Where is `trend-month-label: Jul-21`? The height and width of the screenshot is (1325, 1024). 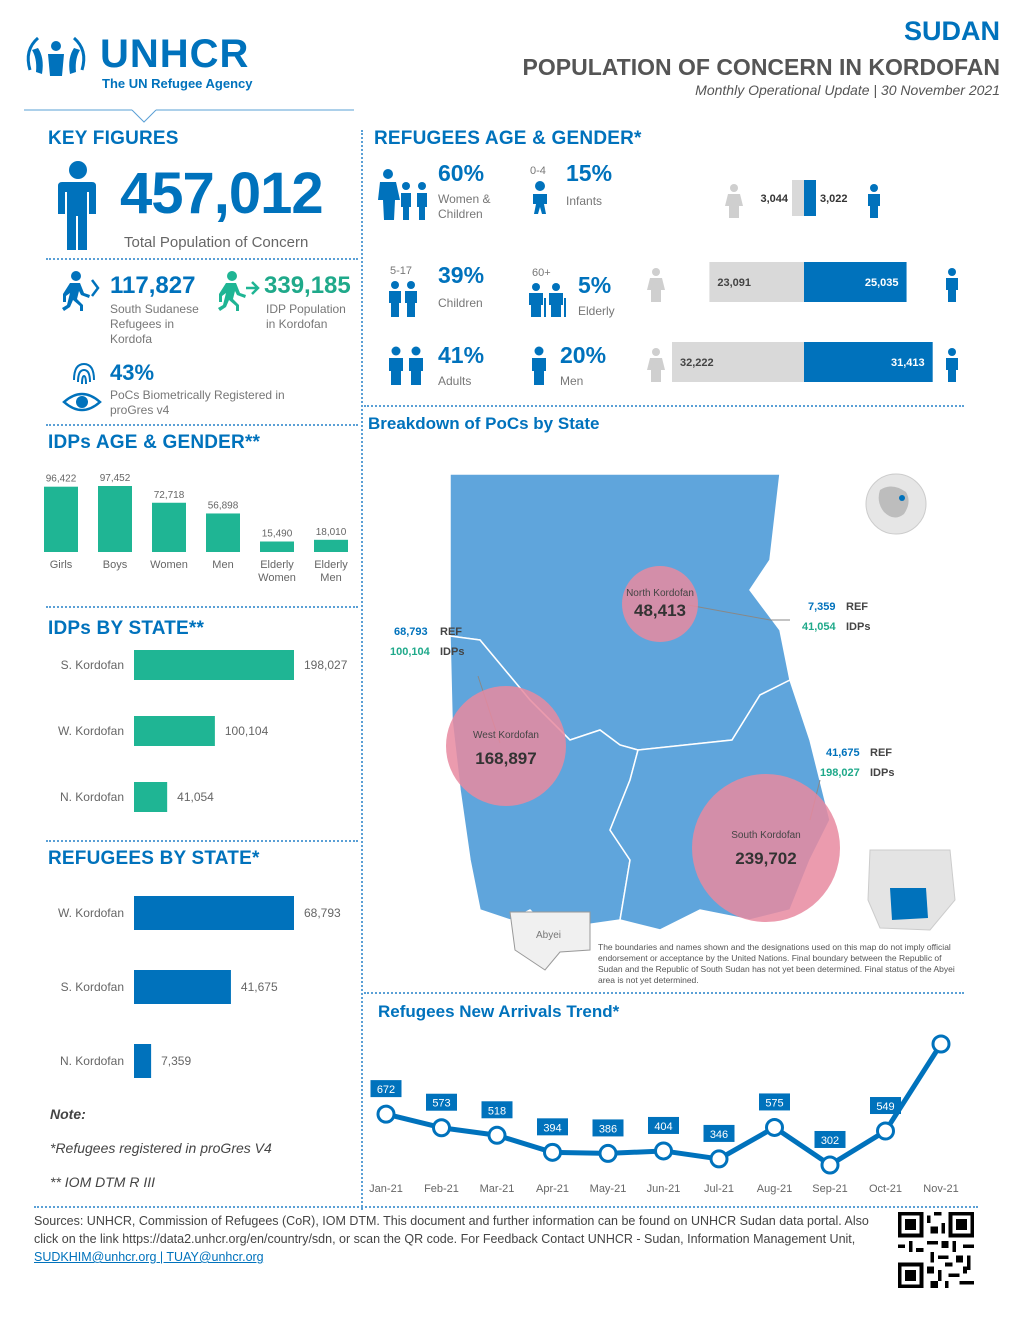 trend-month-label: Jul-21 is located at coordinates (719, 1189).